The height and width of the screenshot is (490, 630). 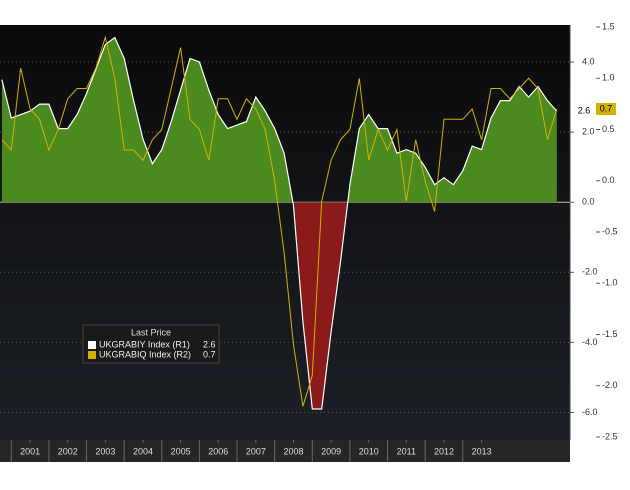 What do you see at coordinates (331, 451) in the screenshot?
I see `x-tick-label: 2009` at bounding box center [331, 451].